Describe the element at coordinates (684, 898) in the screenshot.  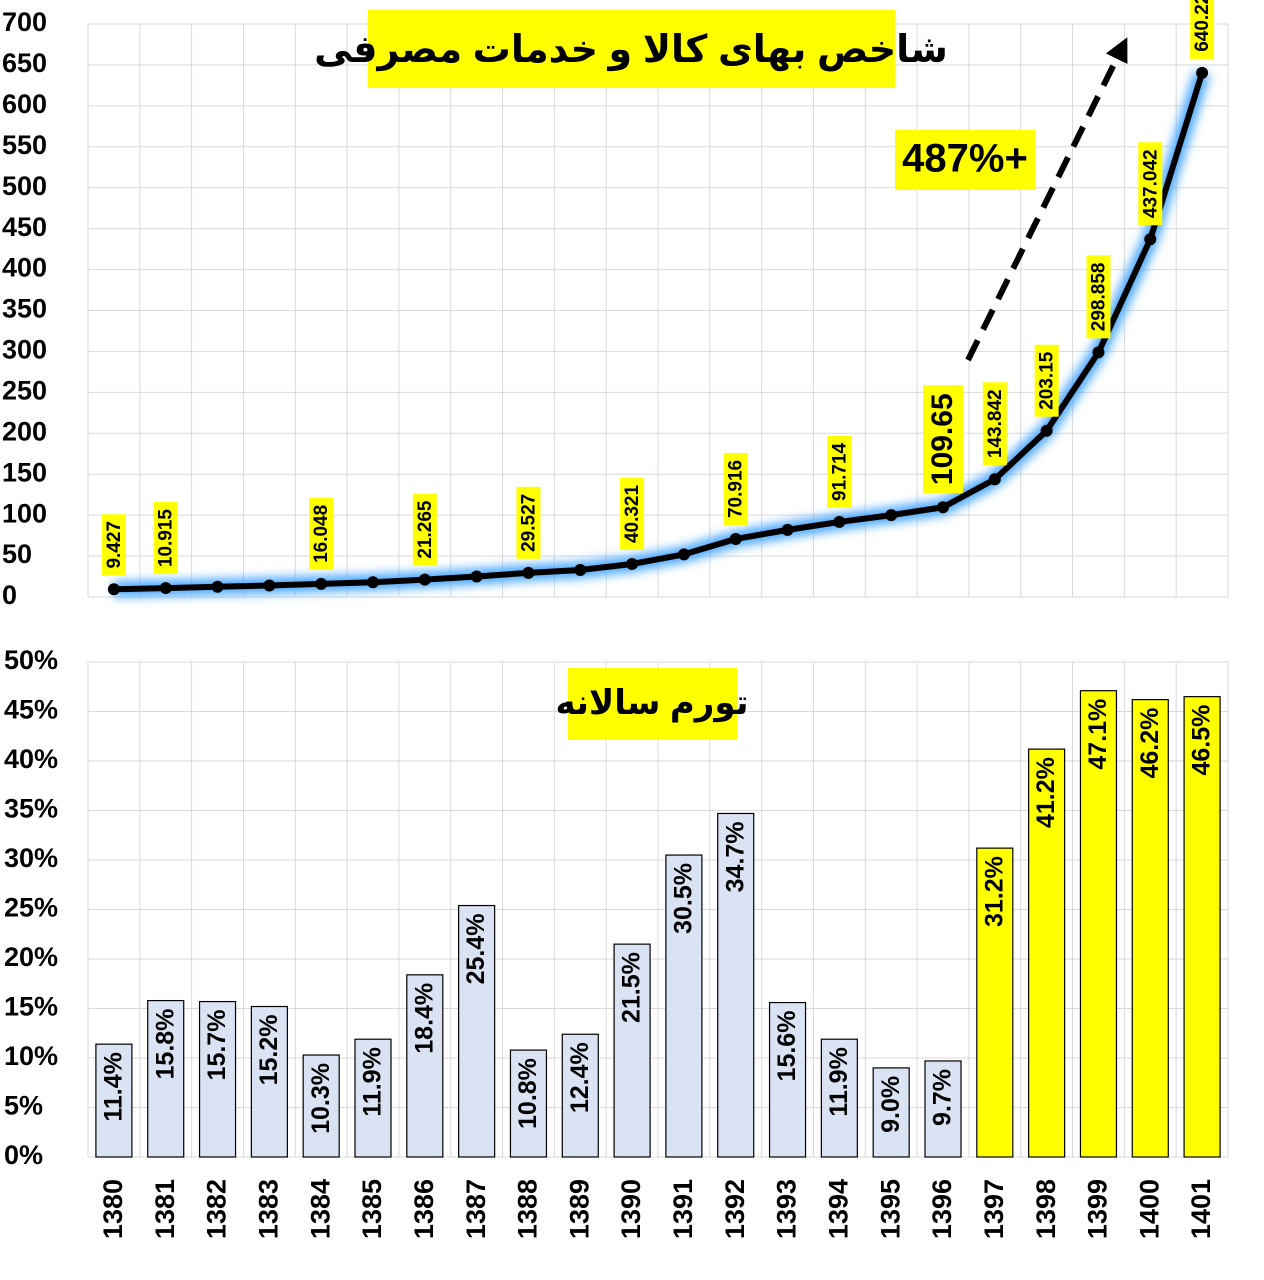
I see `value-label: 30.5%` at that location.